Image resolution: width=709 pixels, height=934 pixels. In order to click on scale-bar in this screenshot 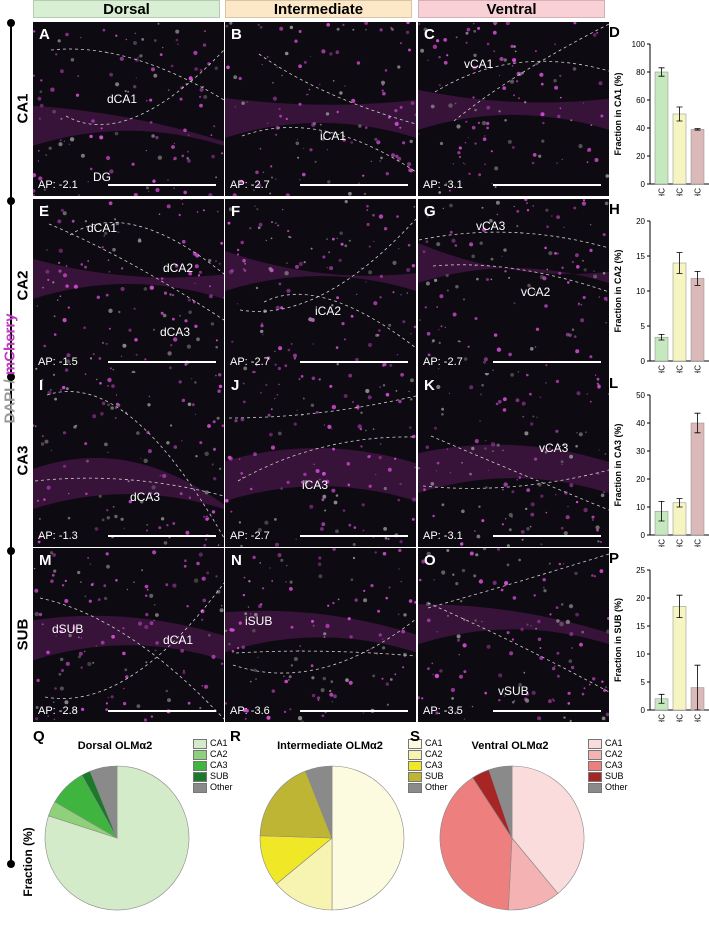, I will do `click(162, 536)`.